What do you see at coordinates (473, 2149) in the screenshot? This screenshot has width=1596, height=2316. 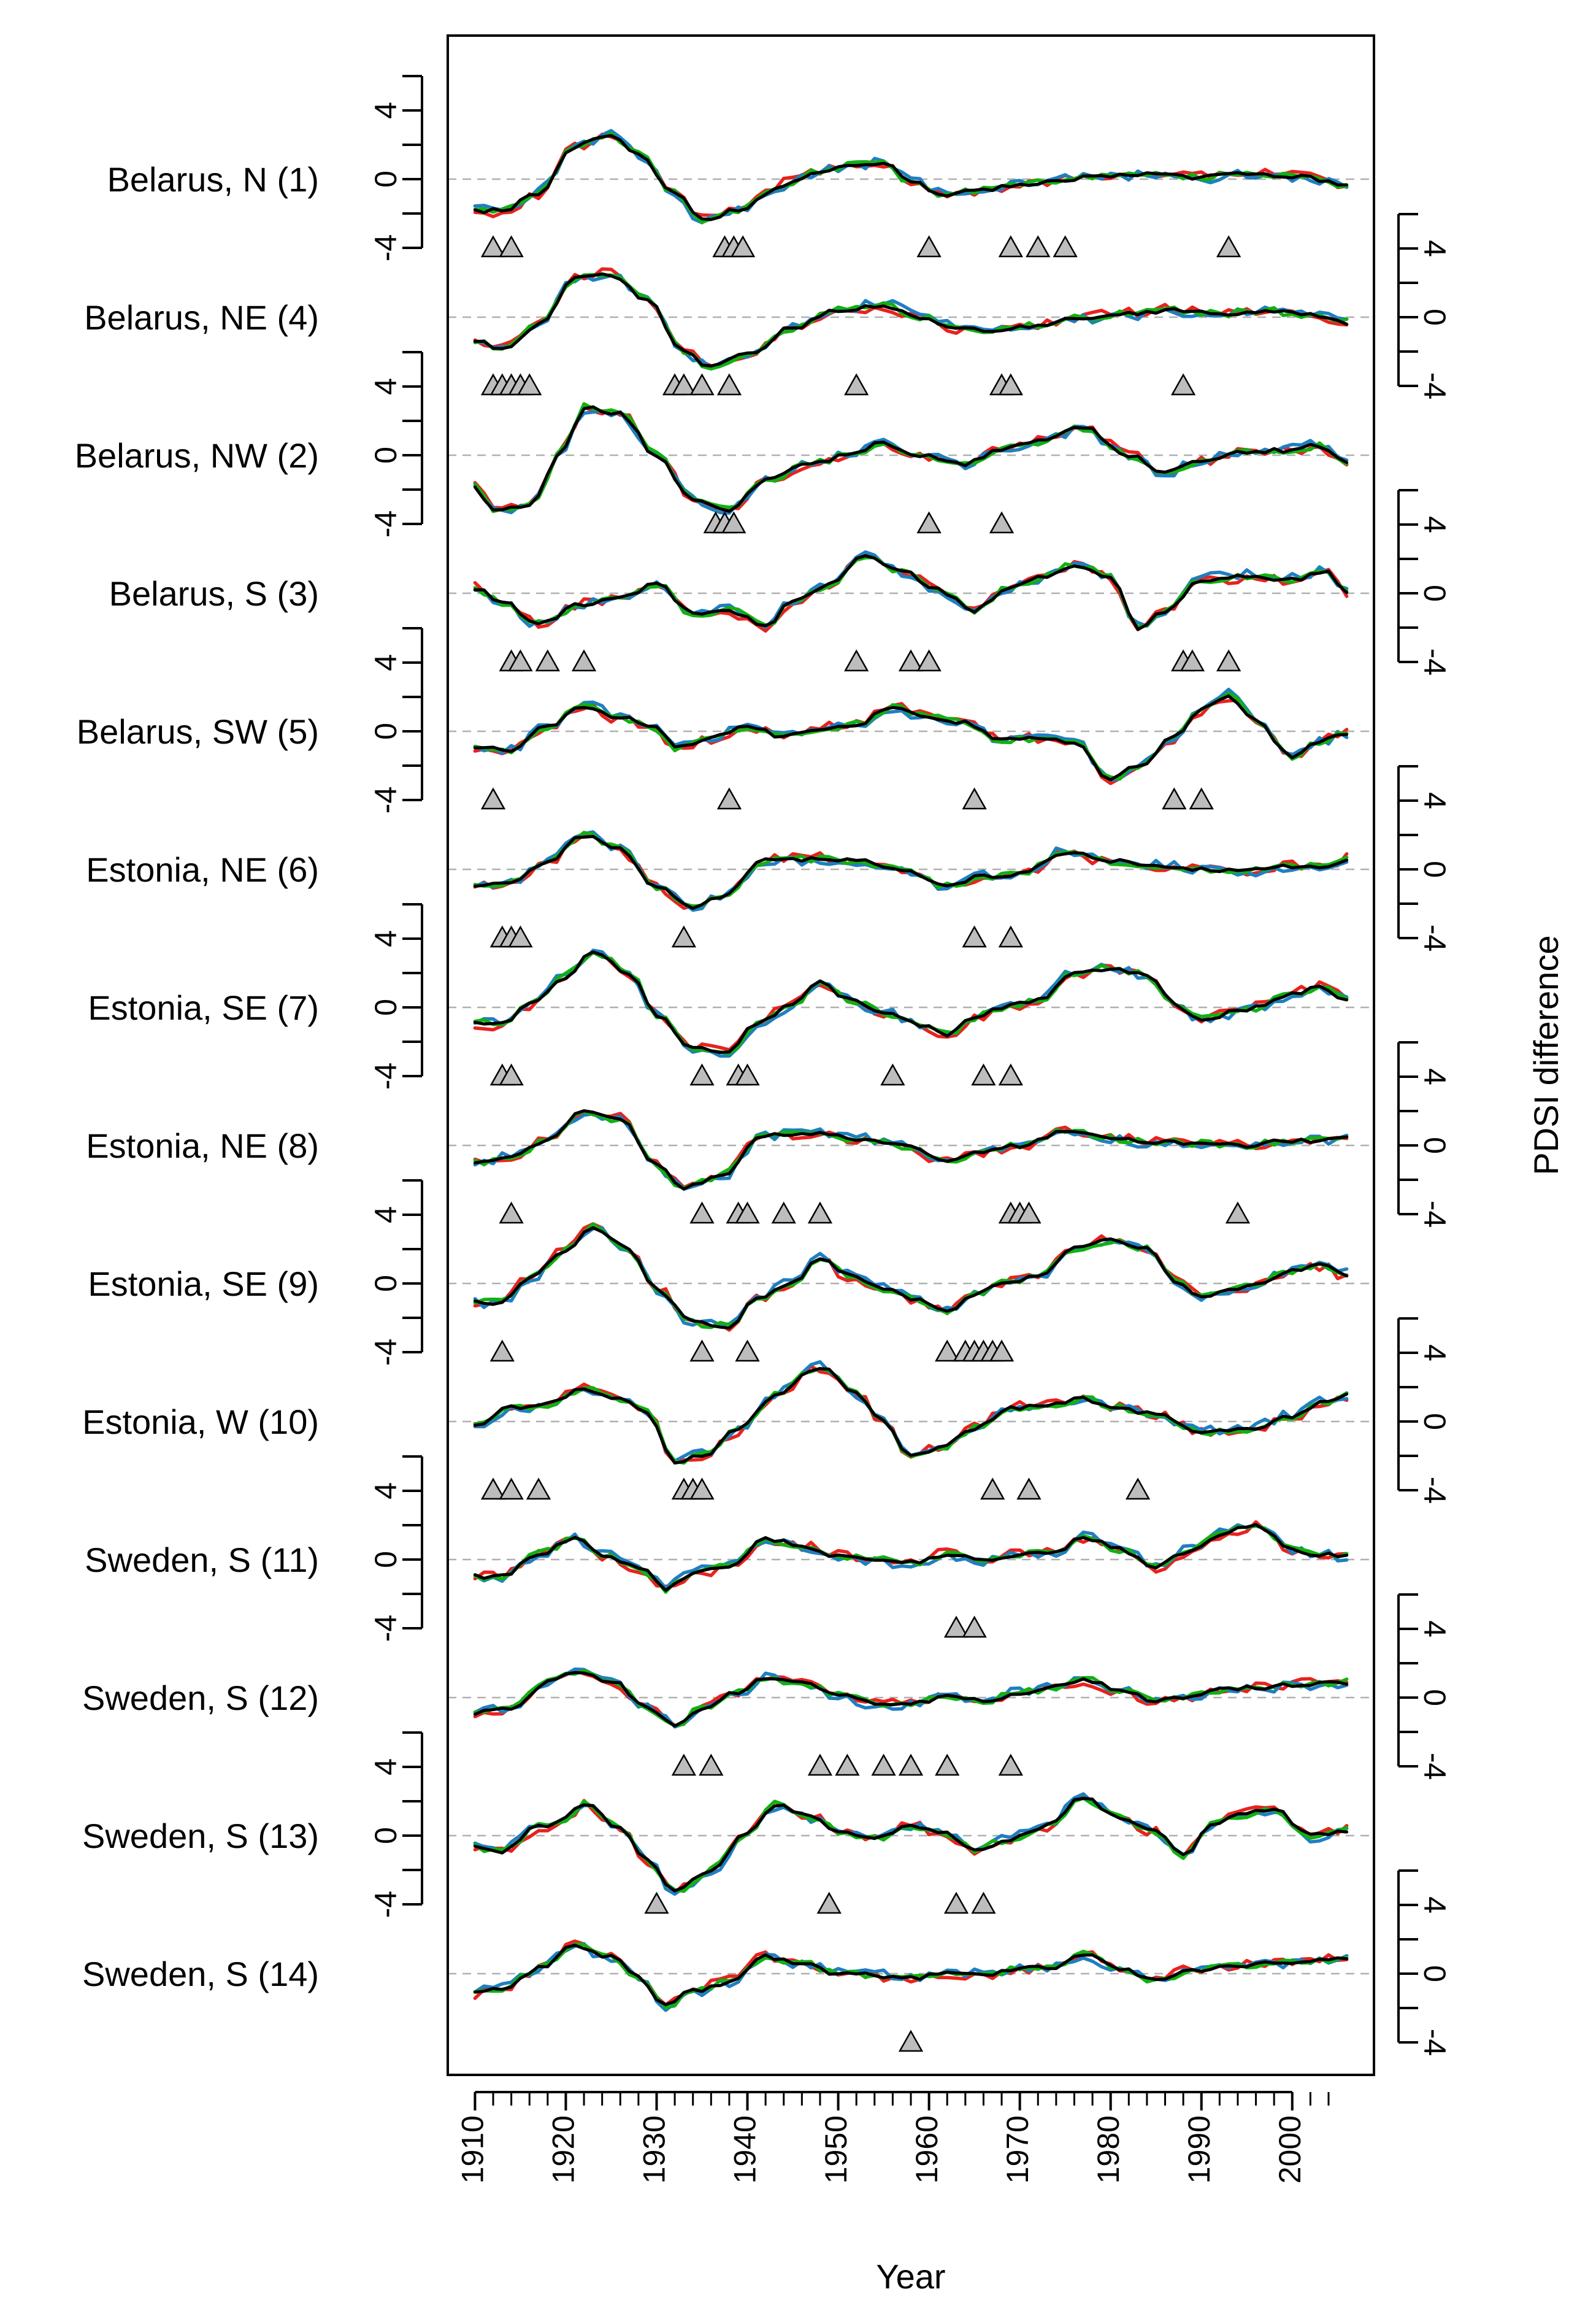 I see `x-tick-label: 1910` at bounding box center [473, 2149].